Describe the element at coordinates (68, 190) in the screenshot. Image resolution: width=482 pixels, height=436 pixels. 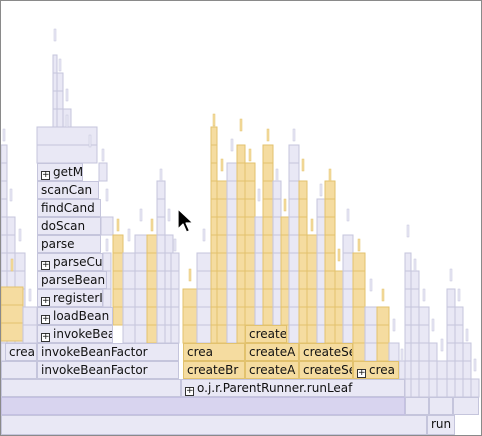
I see `flame-frame-scan-can: scanCan` at that location.